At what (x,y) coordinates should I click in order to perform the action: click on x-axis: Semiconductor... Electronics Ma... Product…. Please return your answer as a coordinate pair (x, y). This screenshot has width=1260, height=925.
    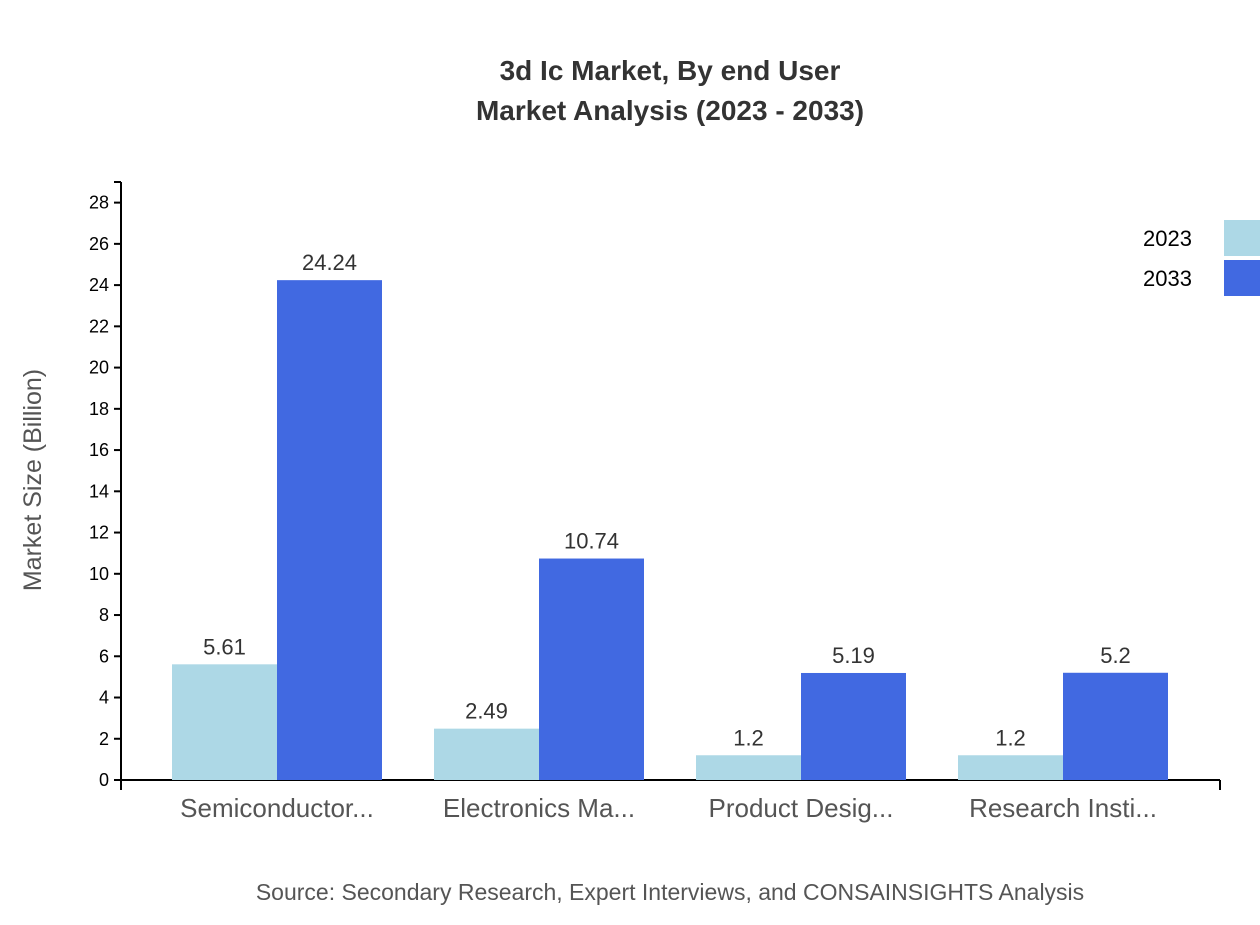
    Looking at the image, I should click on (670, 801).